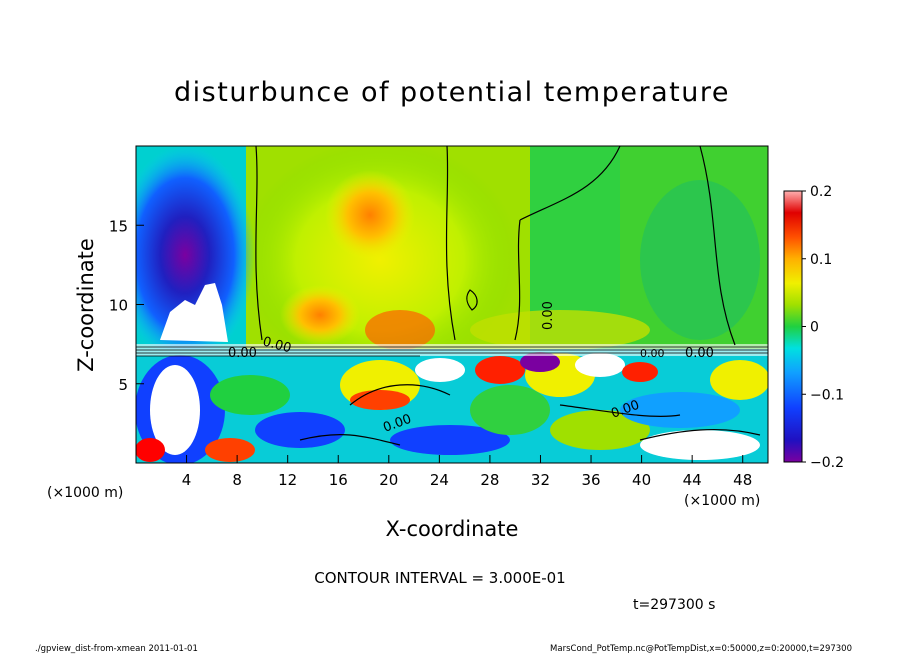 Image resolution: width=904 pixels, height=654 pixels. I want to click on y-axis: 5 10 15, so click(126, 305).